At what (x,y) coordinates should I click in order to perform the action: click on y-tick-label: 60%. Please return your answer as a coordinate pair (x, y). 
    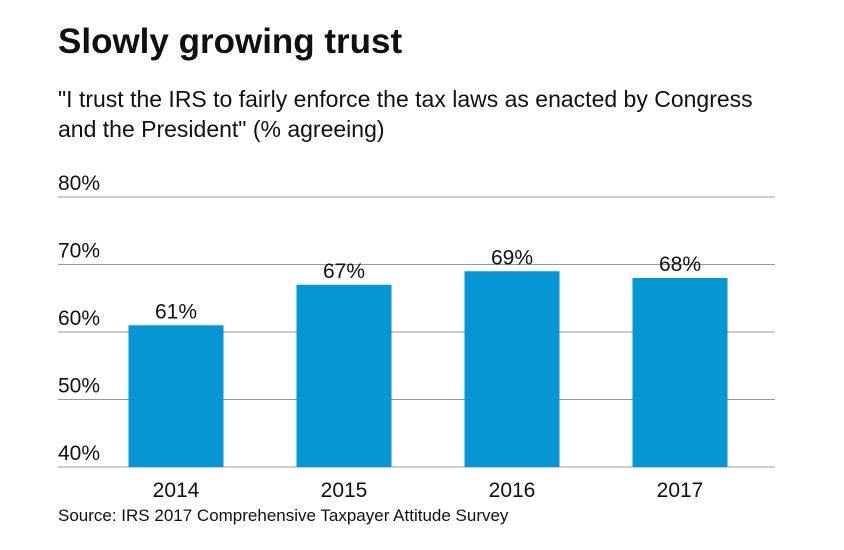
    Looking at the image, I should click on (79, 318).